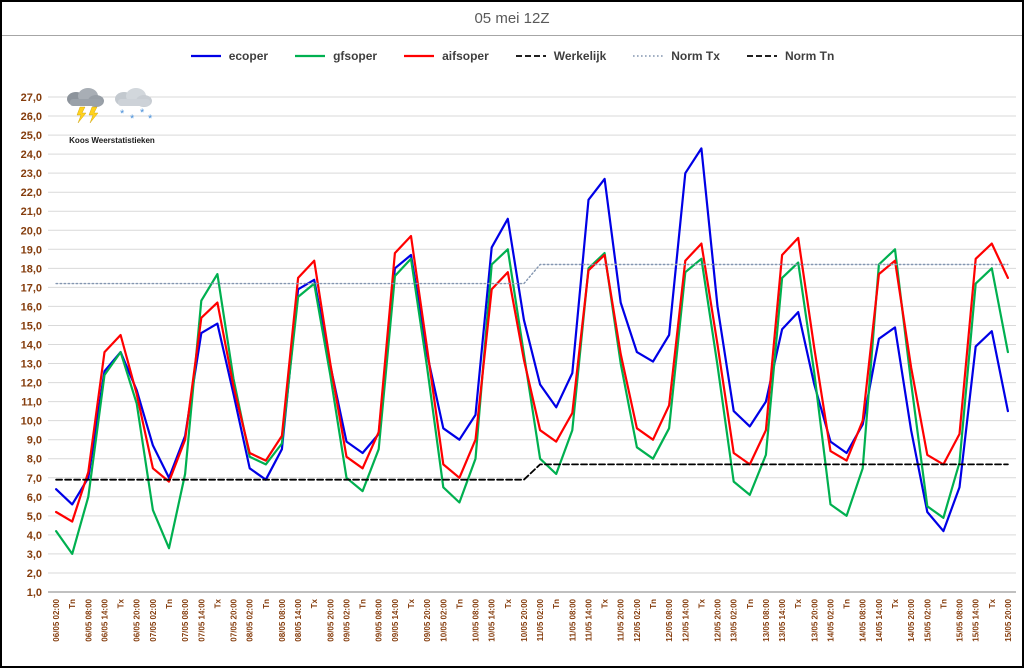 The height and width of the screenshot is (668, 1024). I want to click on x-tick-label: 12/05 14:00, so click(685, 619).